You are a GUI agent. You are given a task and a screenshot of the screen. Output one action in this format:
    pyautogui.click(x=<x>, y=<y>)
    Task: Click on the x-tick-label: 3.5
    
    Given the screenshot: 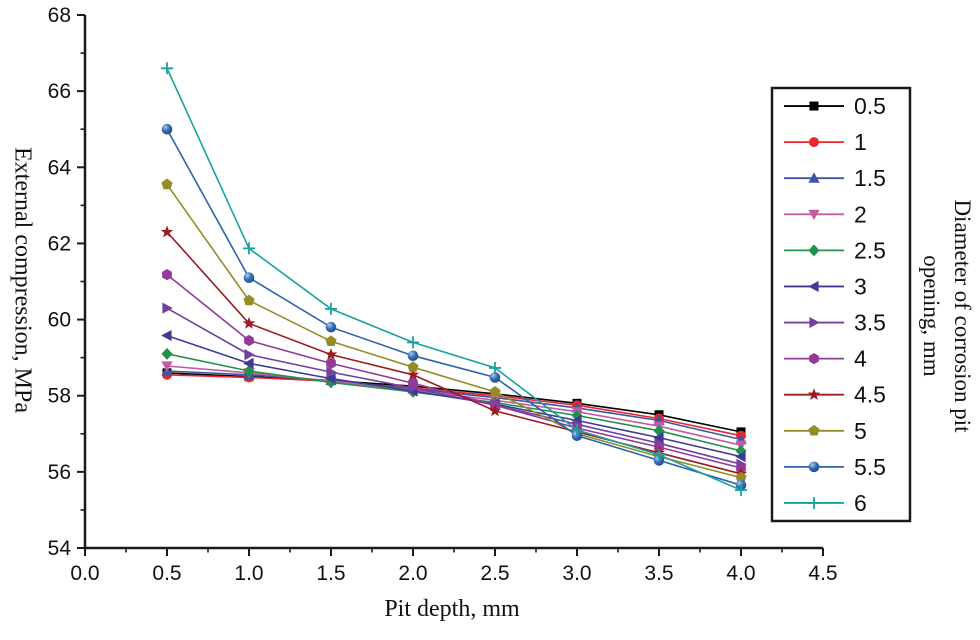 What is the action you would take?
    pyautogui.click(x=658, y=573)
    